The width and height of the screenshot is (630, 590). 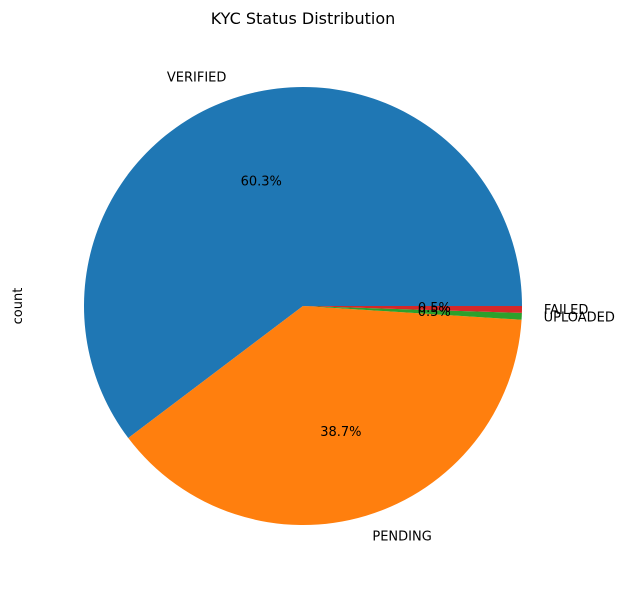 What do you see at coordinates (434, 312) in the screenshot?
I see `slice-percent-uploaded: 0.5%` at bounding box center [434, 312].